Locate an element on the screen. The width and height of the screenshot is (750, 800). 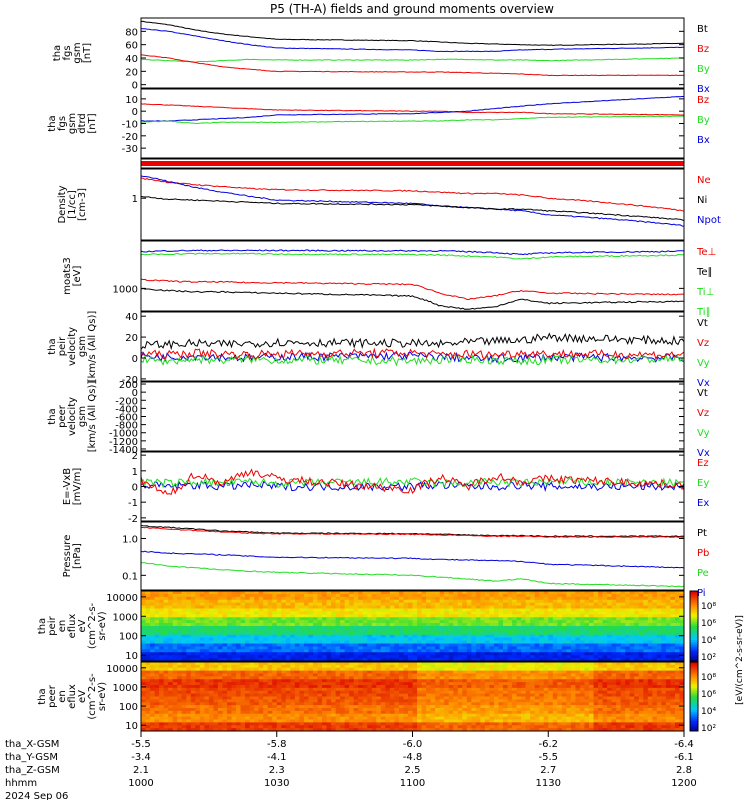
y-tick-label: 60 is located at coordinates (131, 46).